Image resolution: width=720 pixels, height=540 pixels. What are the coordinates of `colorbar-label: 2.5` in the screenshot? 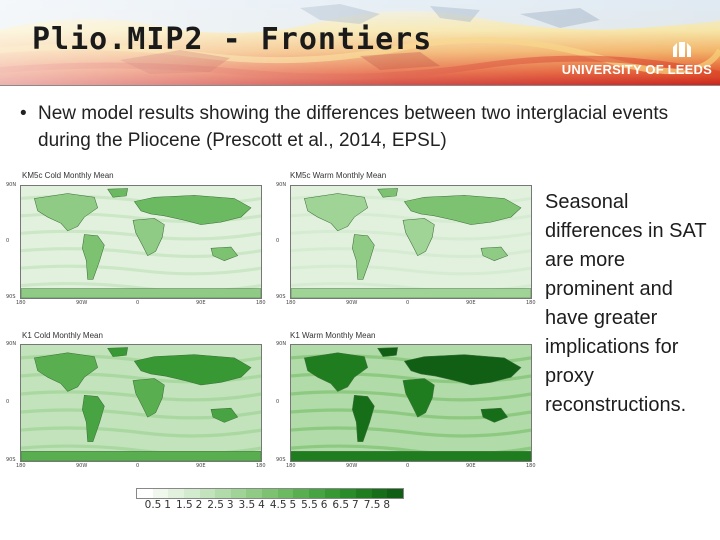 It's located at (215, 505).